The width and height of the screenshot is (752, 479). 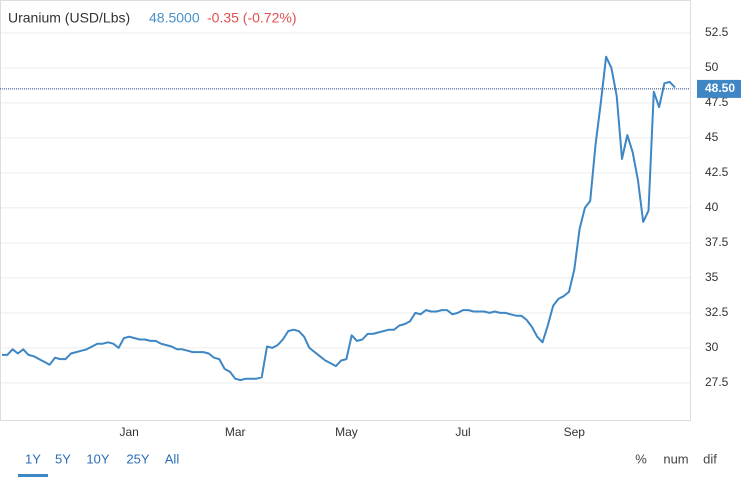 I want to click on x-tick-label: Sep, so click(x=575, y=432).